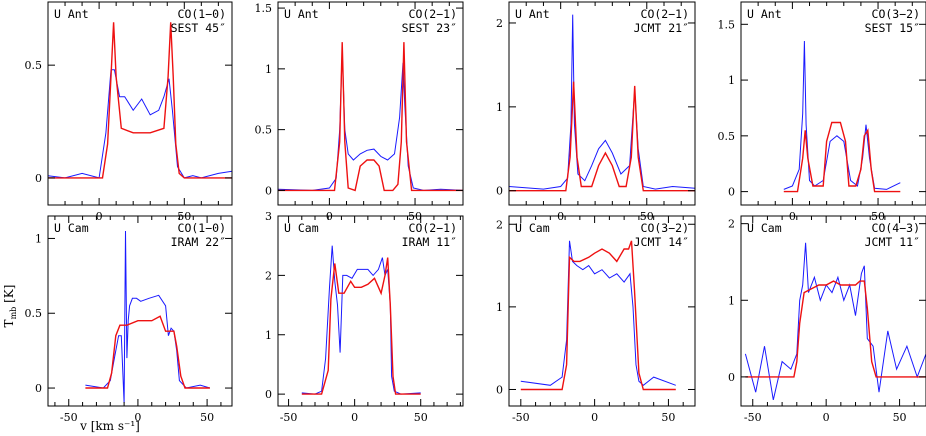 Image resolution: width=926 pixels, height=436 pixels. I want to click on panel-7: -50 0 50 0 1 2 U Cam CO(3−2)JCMT 14″, so click(596, 319).